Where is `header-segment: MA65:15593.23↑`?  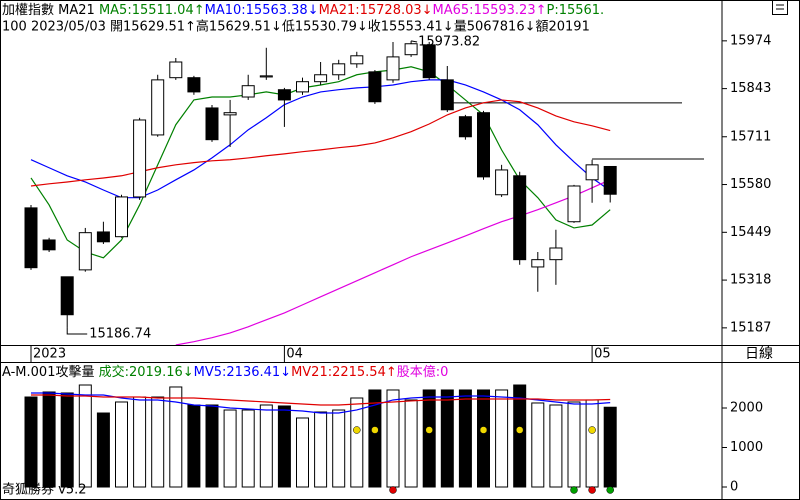
header-segment: MA65:15593.23↑ is located at coordinates (490, 10).